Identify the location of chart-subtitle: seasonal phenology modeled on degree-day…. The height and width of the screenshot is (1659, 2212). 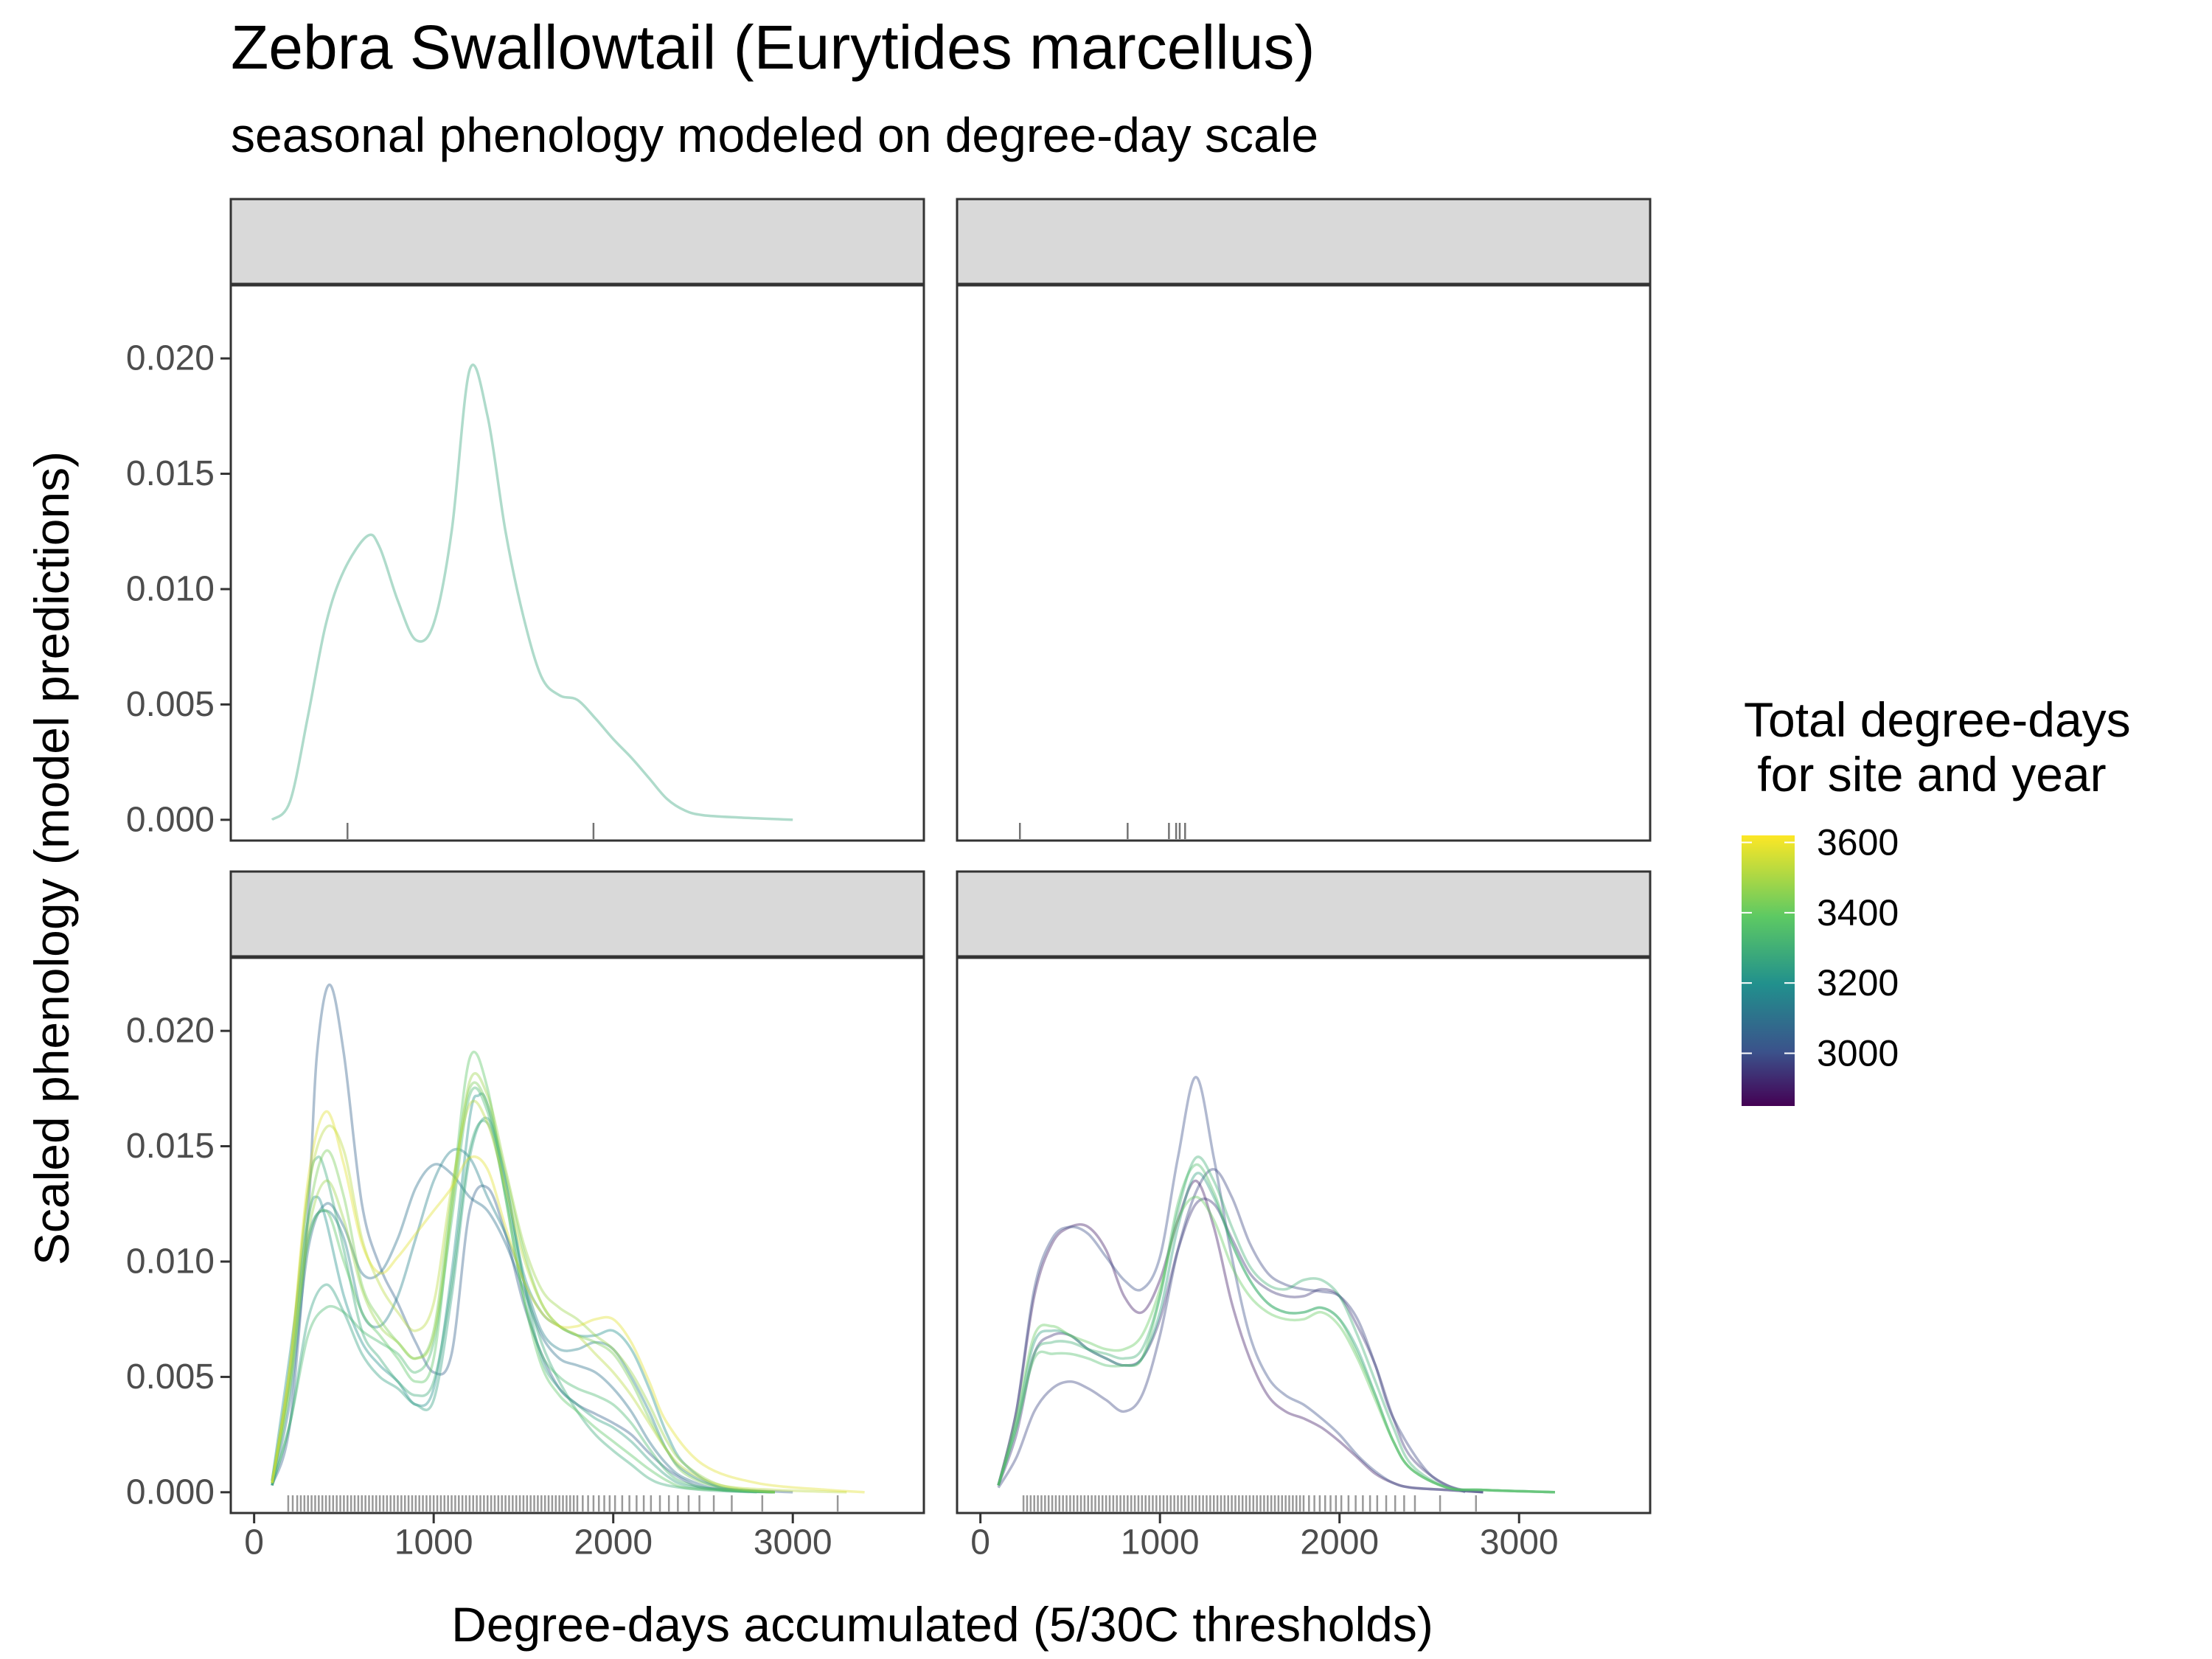
(775, 135).